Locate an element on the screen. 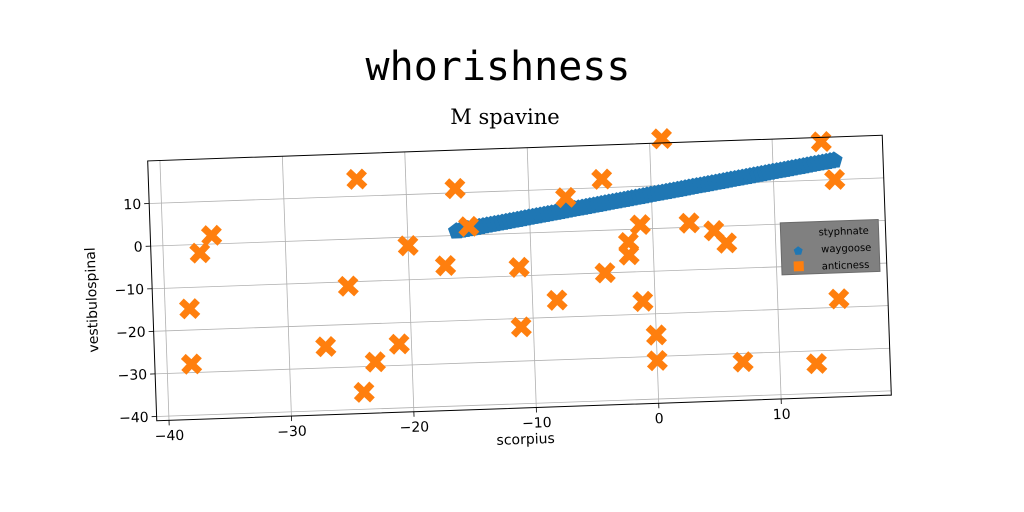 The width and height of the screenshot is (1024, 512). y-tick-label: 0 is located at coordinates (138, 247).